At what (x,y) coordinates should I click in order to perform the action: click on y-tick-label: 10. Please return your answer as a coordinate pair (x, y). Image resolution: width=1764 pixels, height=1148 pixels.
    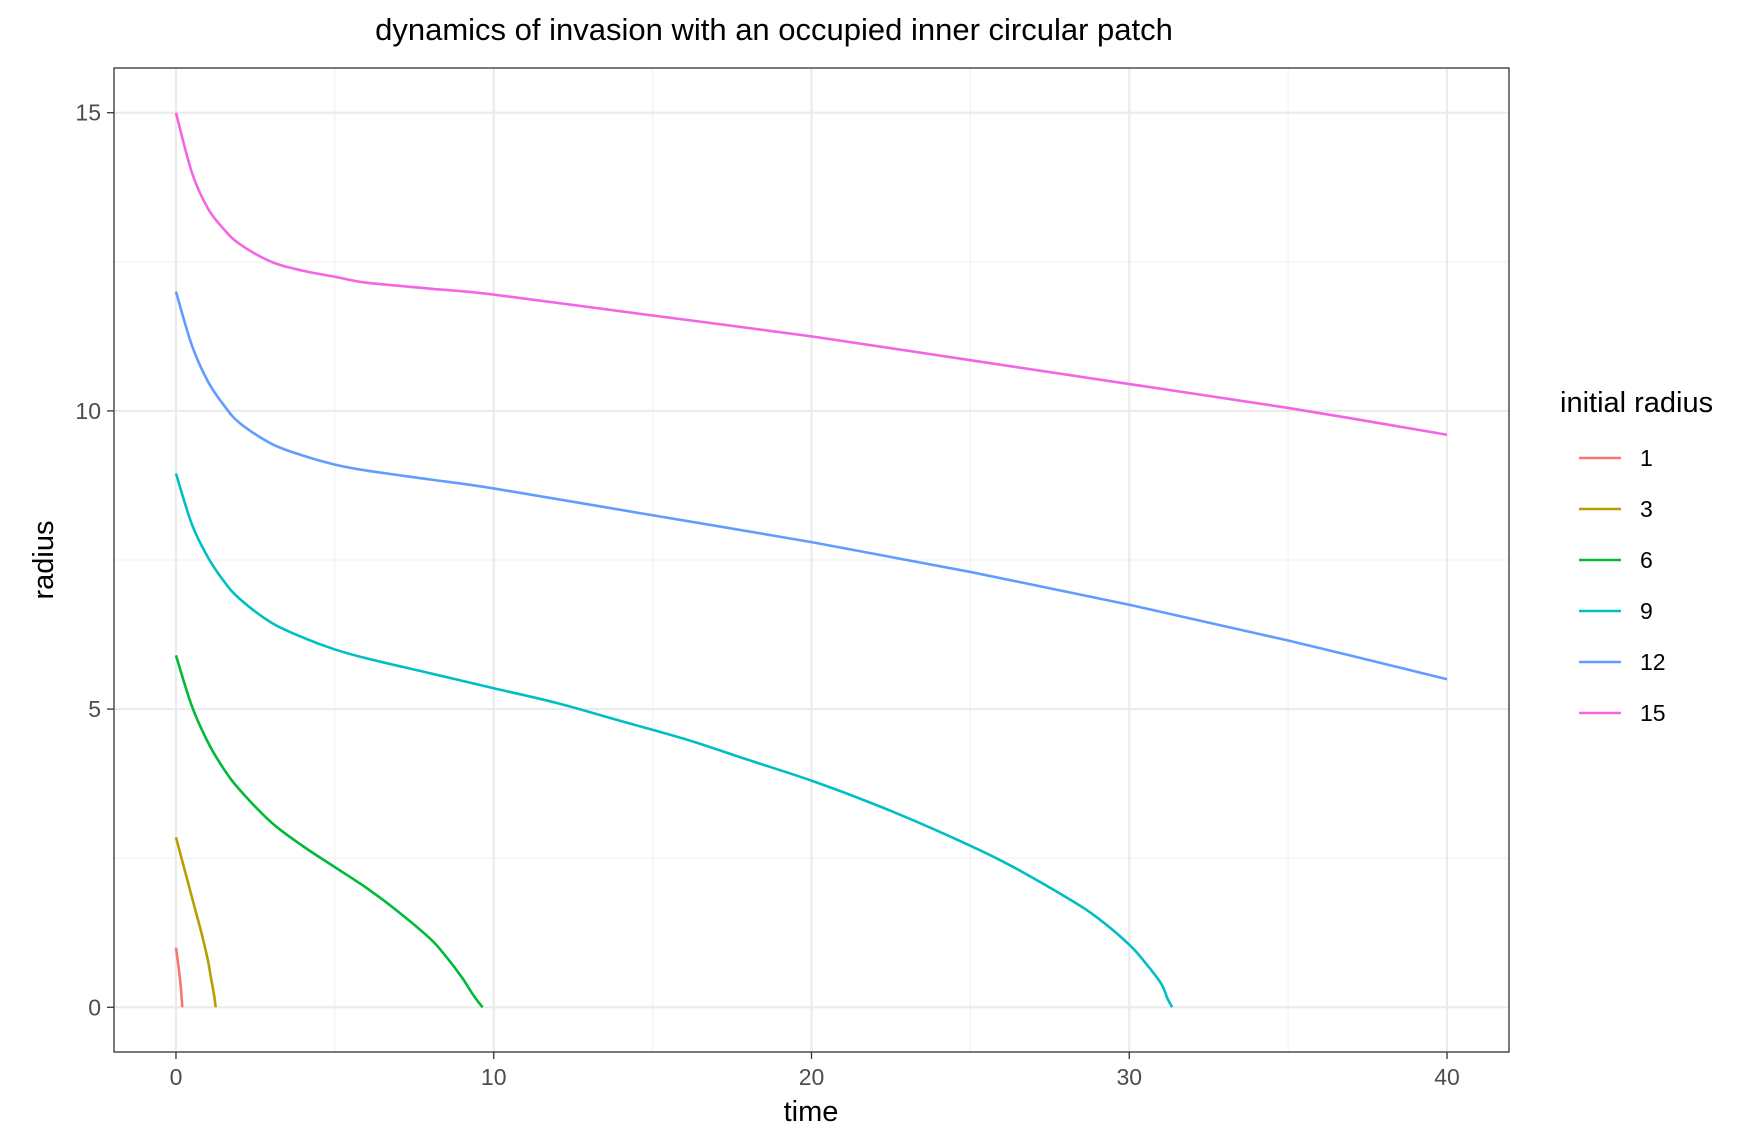
    Looking at the image, I should click on (88, 411).